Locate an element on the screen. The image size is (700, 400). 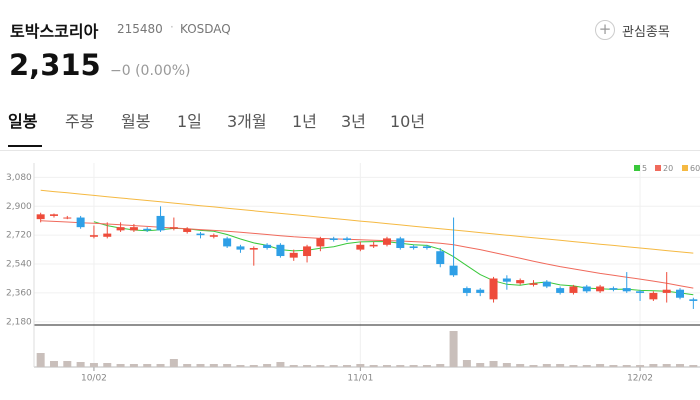
stock-name: 토박스코리아 is located at coordinates (54, 31).